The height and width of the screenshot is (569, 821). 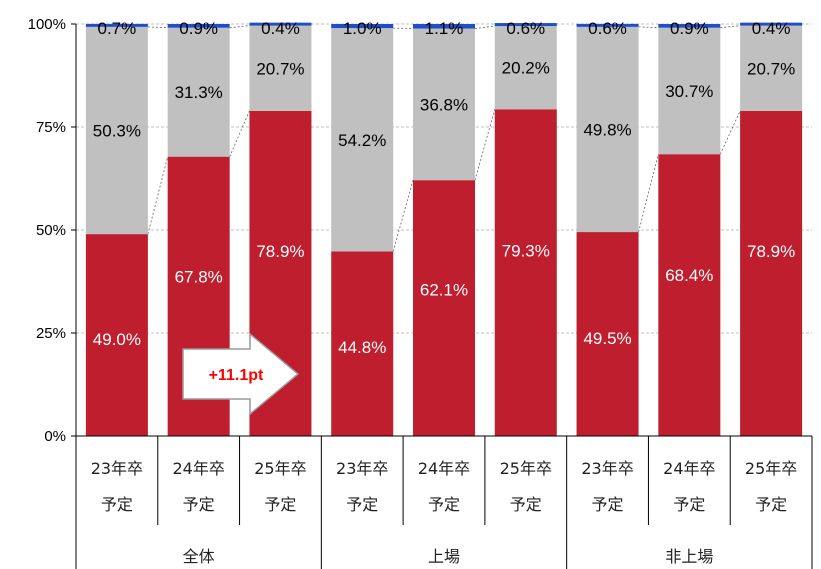 What do you see at coordinates (117, 339) in the screenshot?
I see `data-label: 49.0%` at bounding box center [117, 339].